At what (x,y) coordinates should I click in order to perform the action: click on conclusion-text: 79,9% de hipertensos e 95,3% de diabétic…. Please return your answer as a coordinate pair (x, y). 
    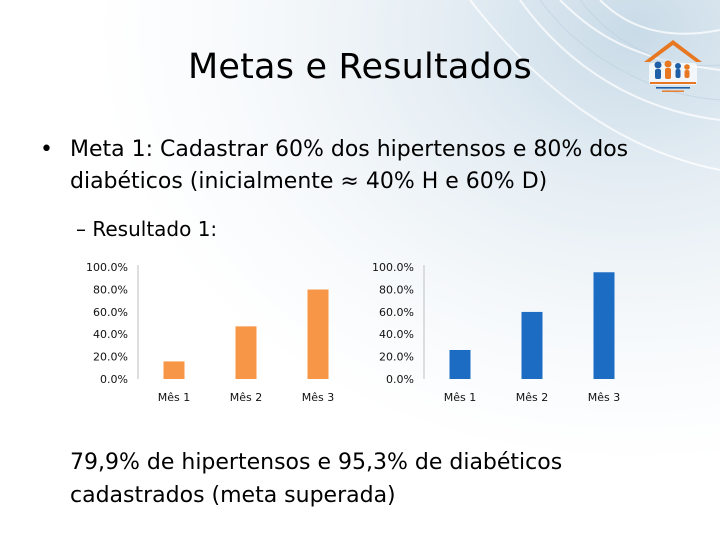
    Looking at the image, I should click on (316, 479).